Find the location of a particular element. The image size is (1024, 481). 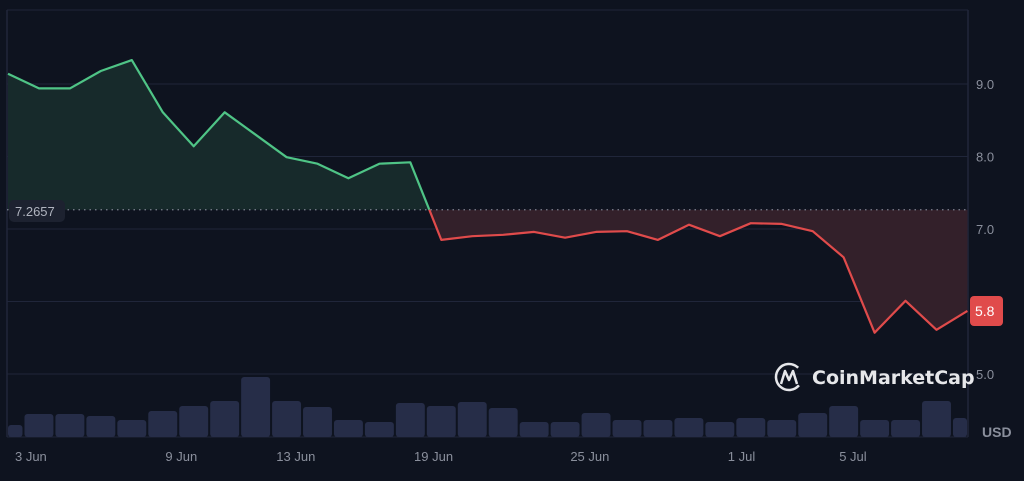

currency-label: USD is located at coordinates (997, 432).